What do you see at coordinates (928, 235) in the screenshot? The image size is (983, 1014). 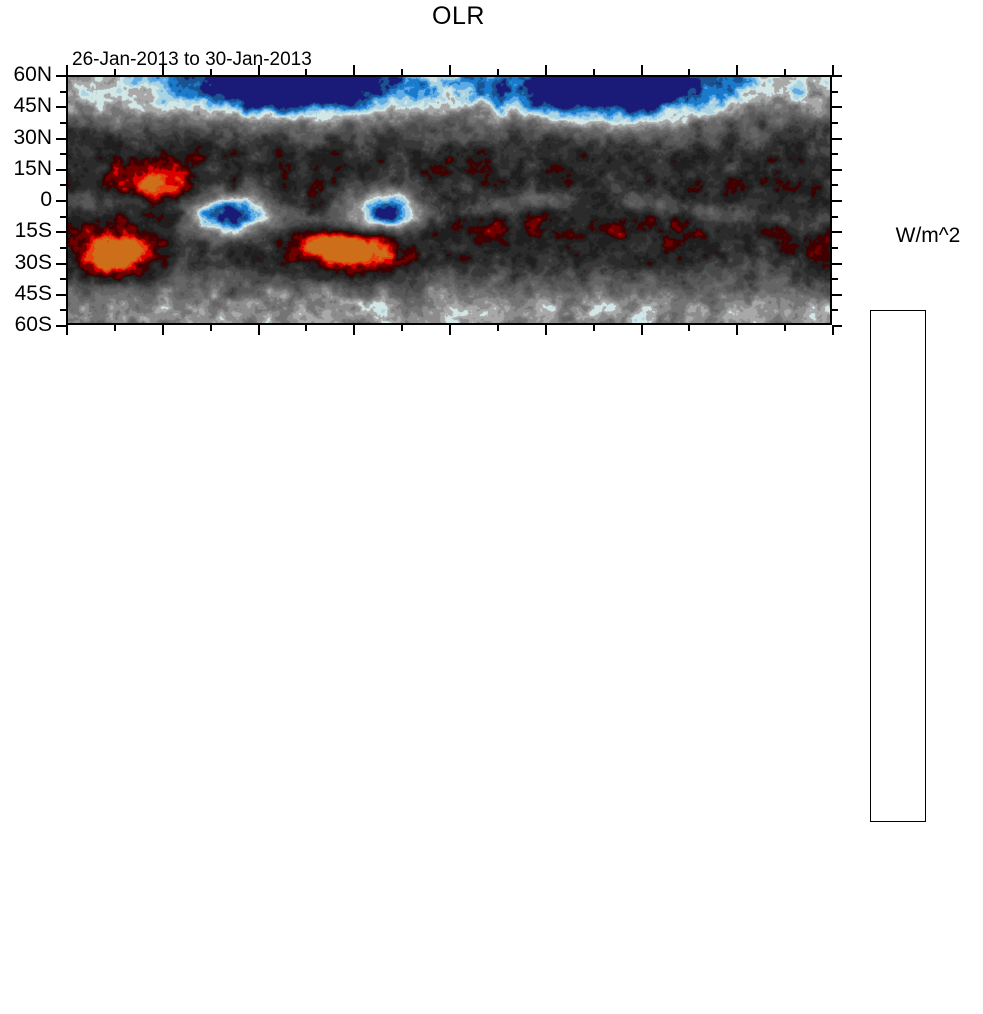 I see `colorbar-units-label: W/m^2` at bounding box center [928, 235].